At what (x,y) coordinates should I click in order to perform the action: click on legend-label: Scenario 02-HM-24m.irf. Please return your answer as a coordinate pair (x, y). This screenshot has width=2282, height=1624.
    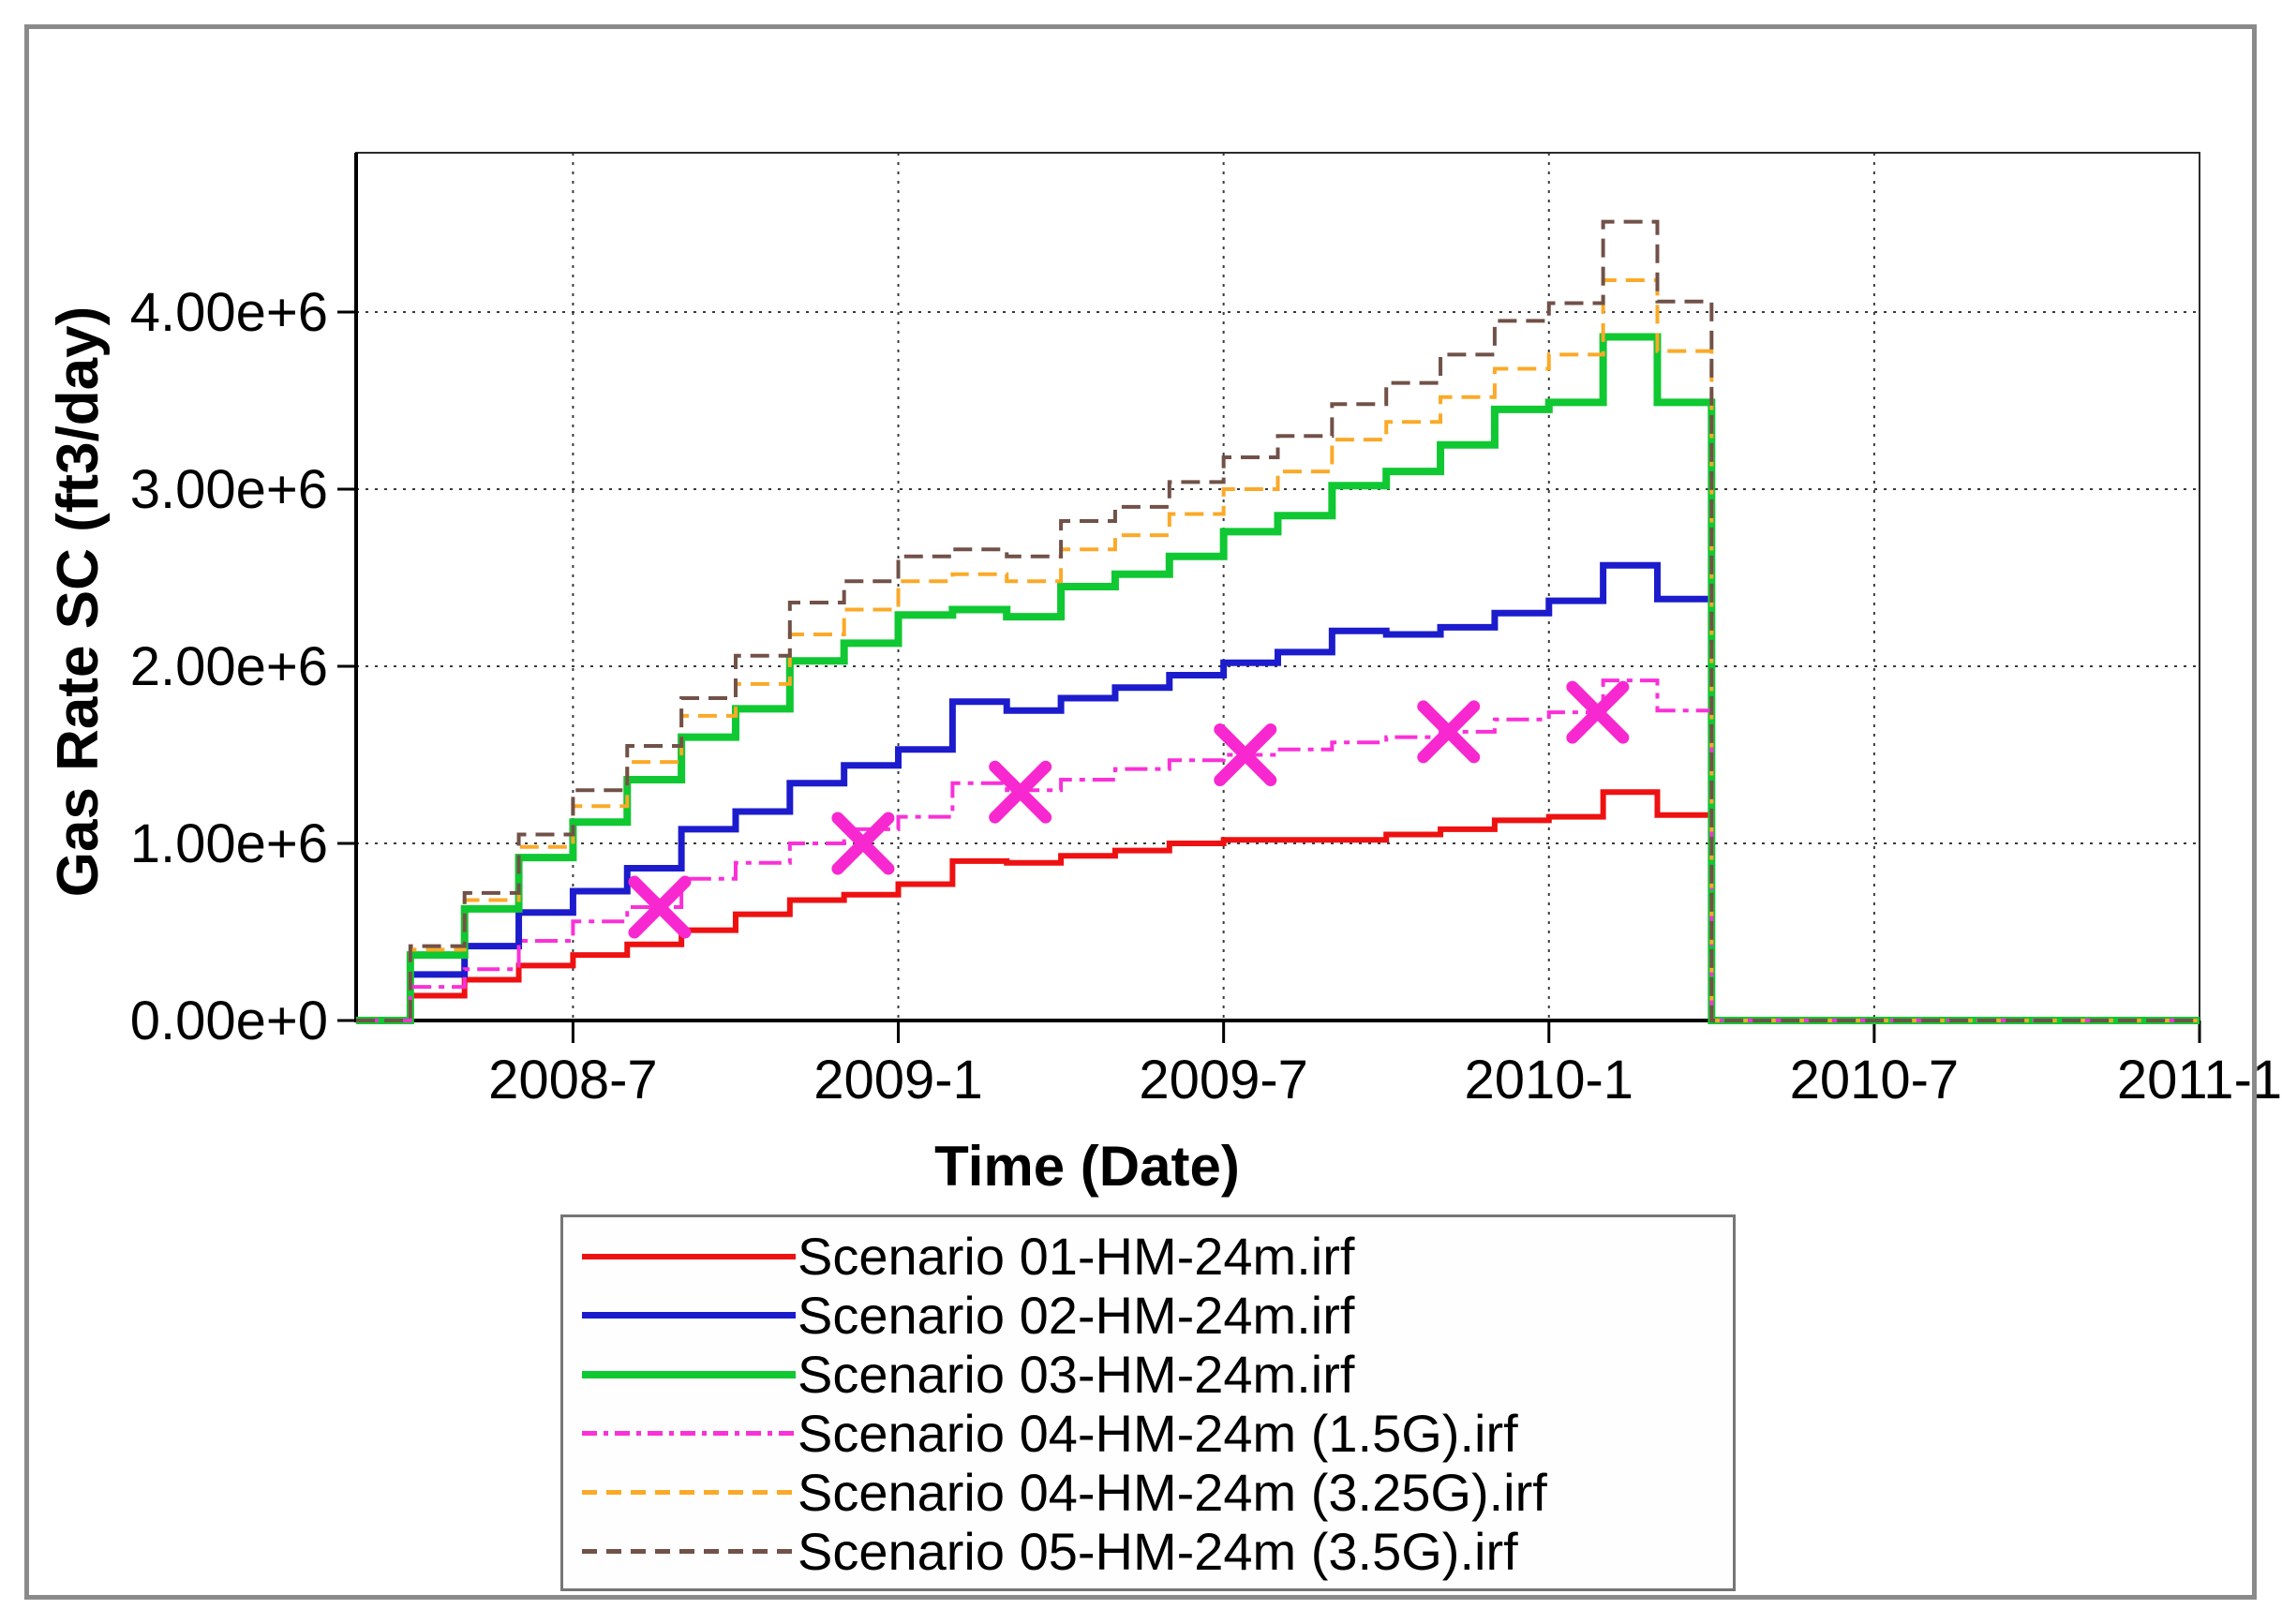
    Looking at the image, I should click on (1076, 1315).